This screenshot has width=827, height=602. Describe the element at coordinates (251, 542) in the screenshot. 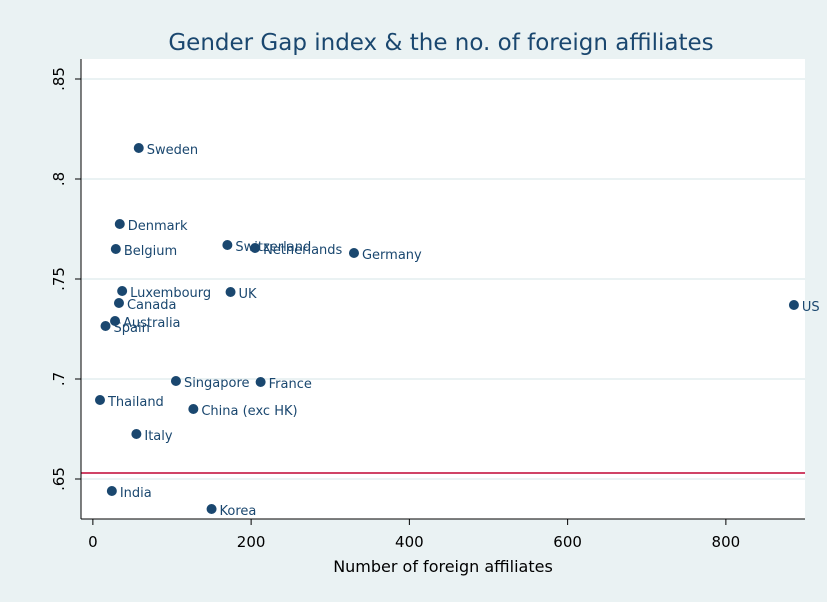

I see `x-tick-label-1: 200` at that location.